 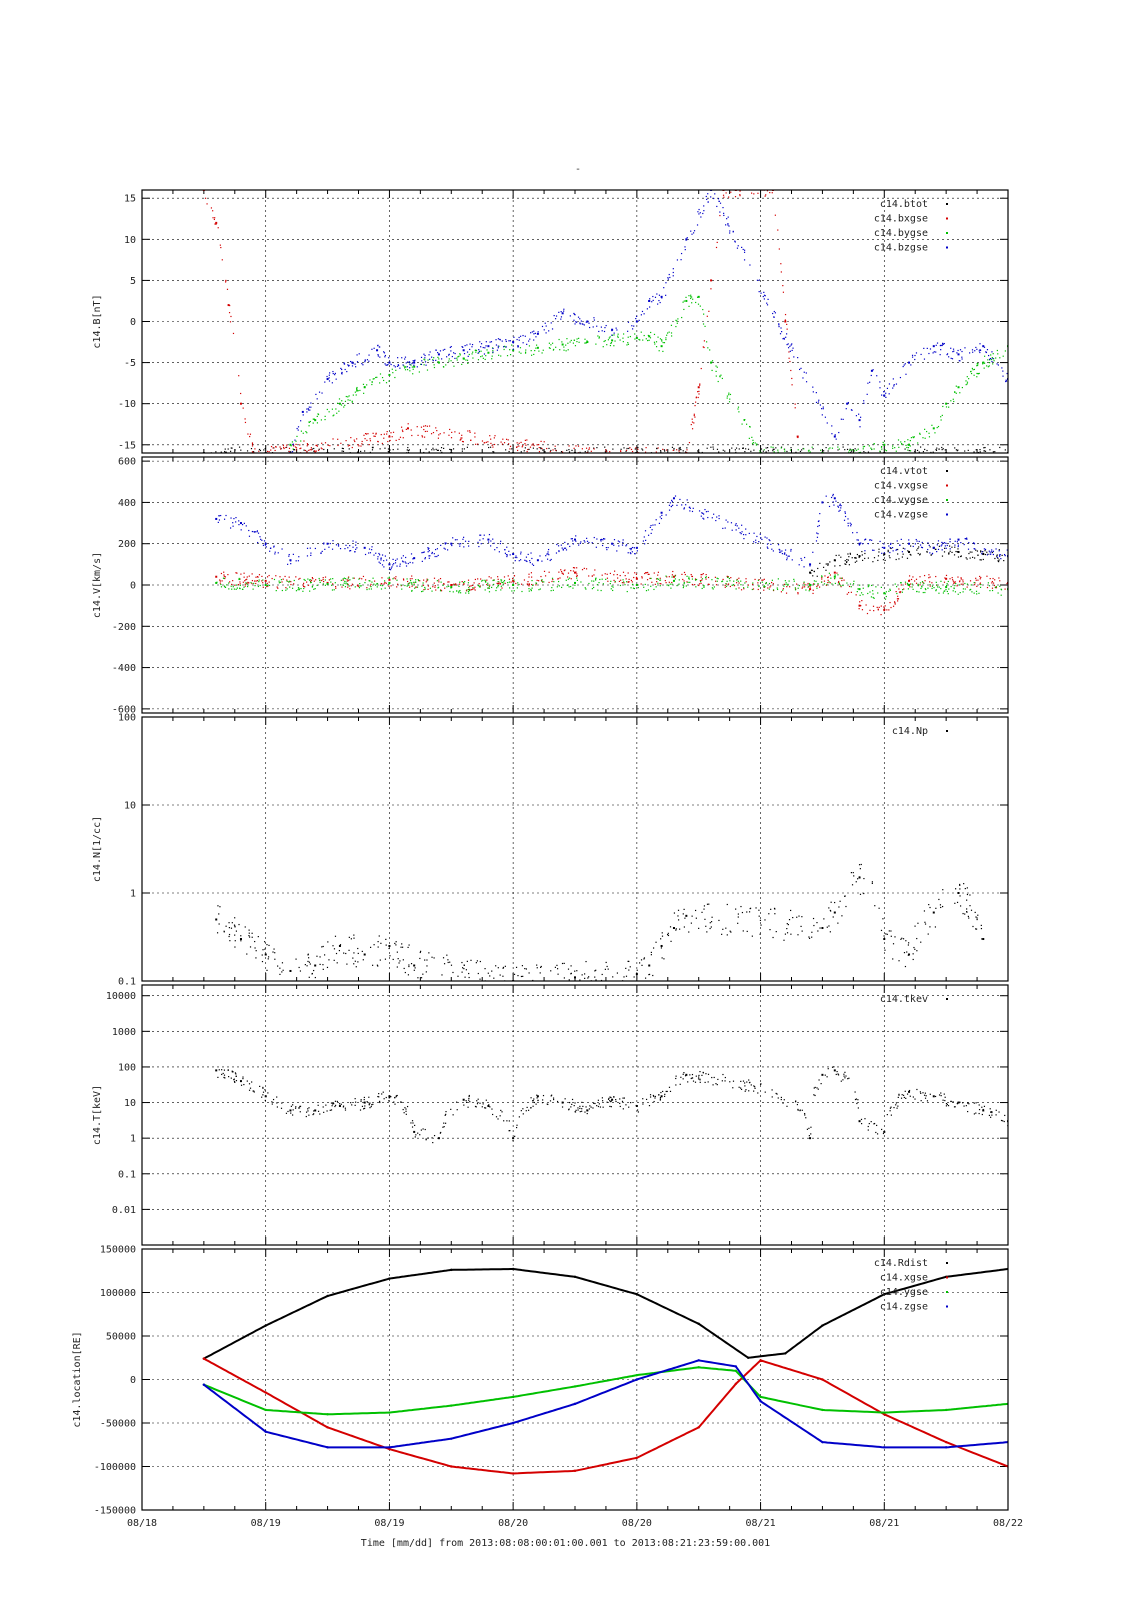 I want to click on y-tick-label: -400, so click(x=124, y=668).